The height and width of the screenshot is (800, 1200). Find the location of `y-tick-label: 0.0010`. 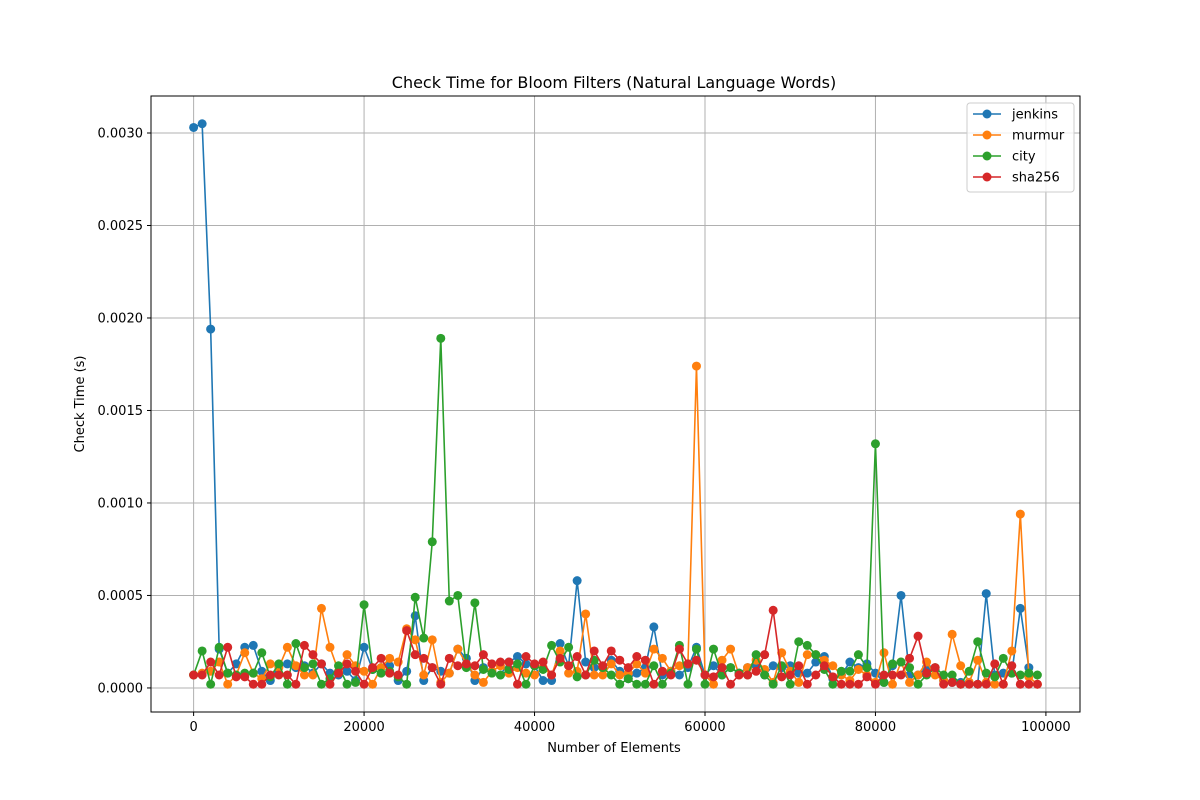

y-tick-label: 0.0010 is located at coordinates (121, 503).